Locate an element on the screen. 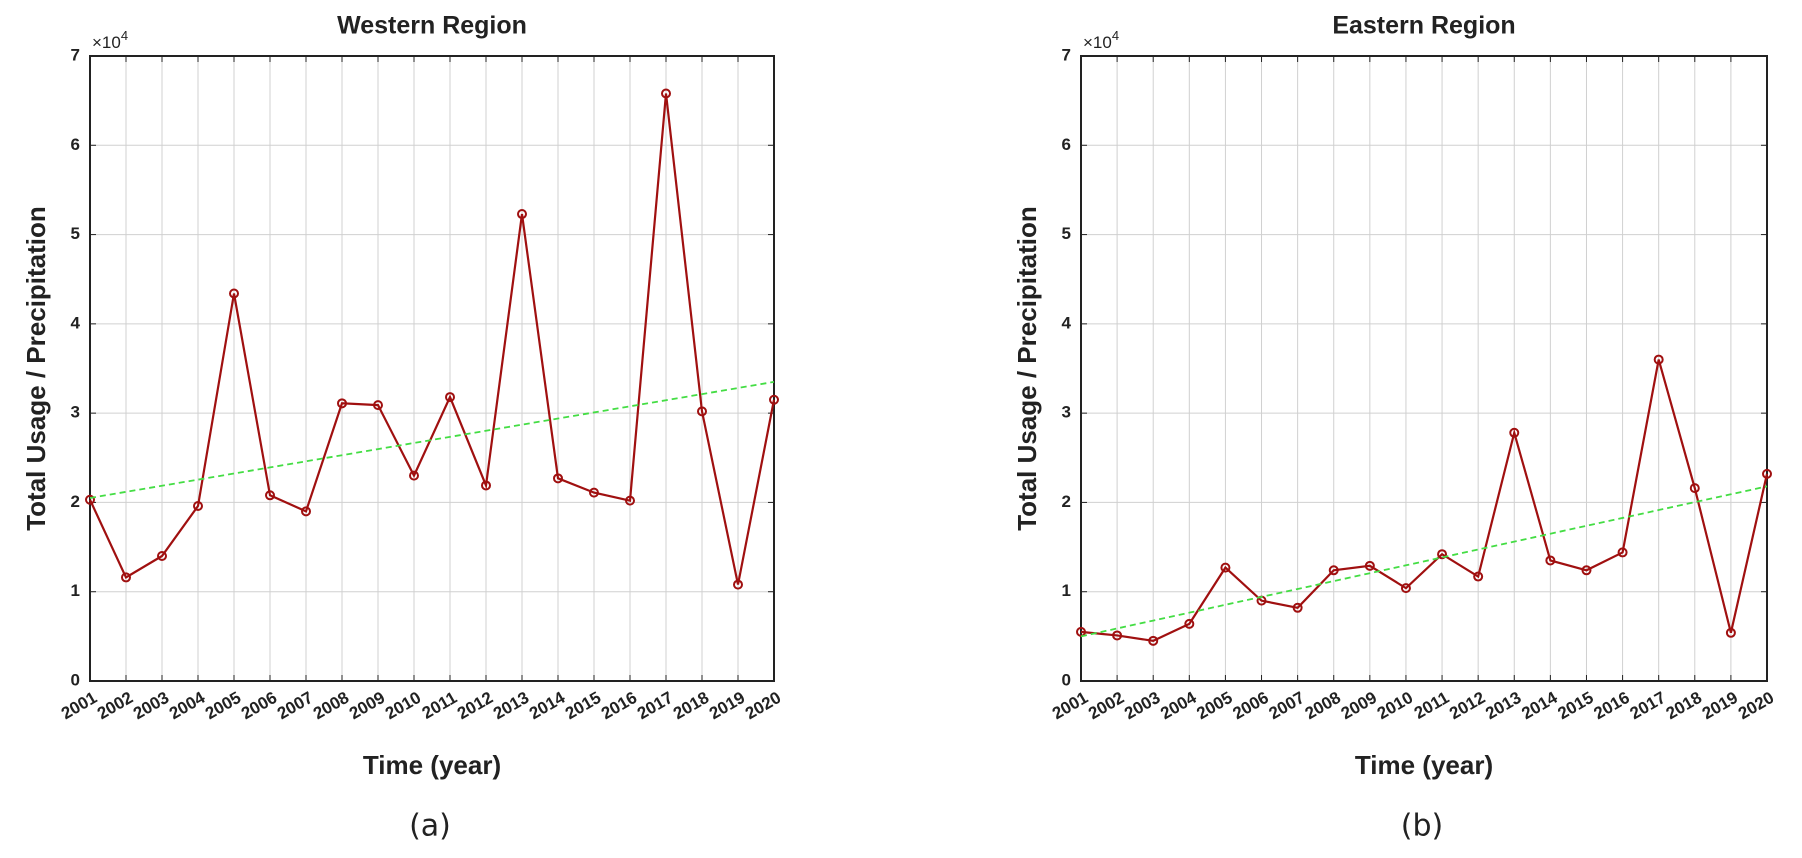  x-tick-label: 2012 is located at coordinates (475, 705).